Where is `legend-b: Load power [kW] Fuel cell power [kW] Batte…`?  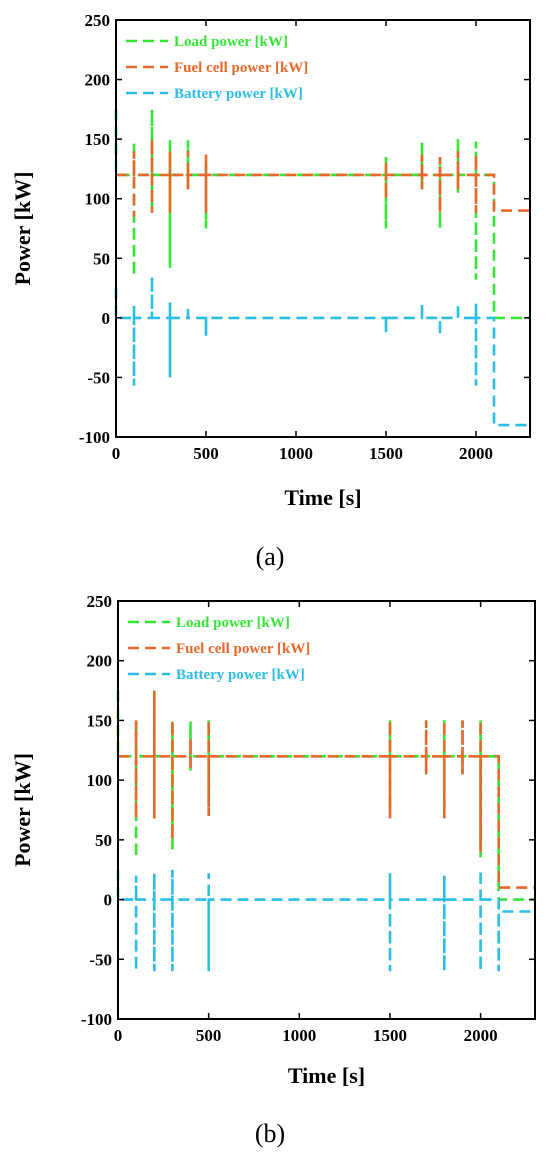
legend-b: Load power [kW] Fuel cell power [kW] Batte… is located at coordinates (219, 649).